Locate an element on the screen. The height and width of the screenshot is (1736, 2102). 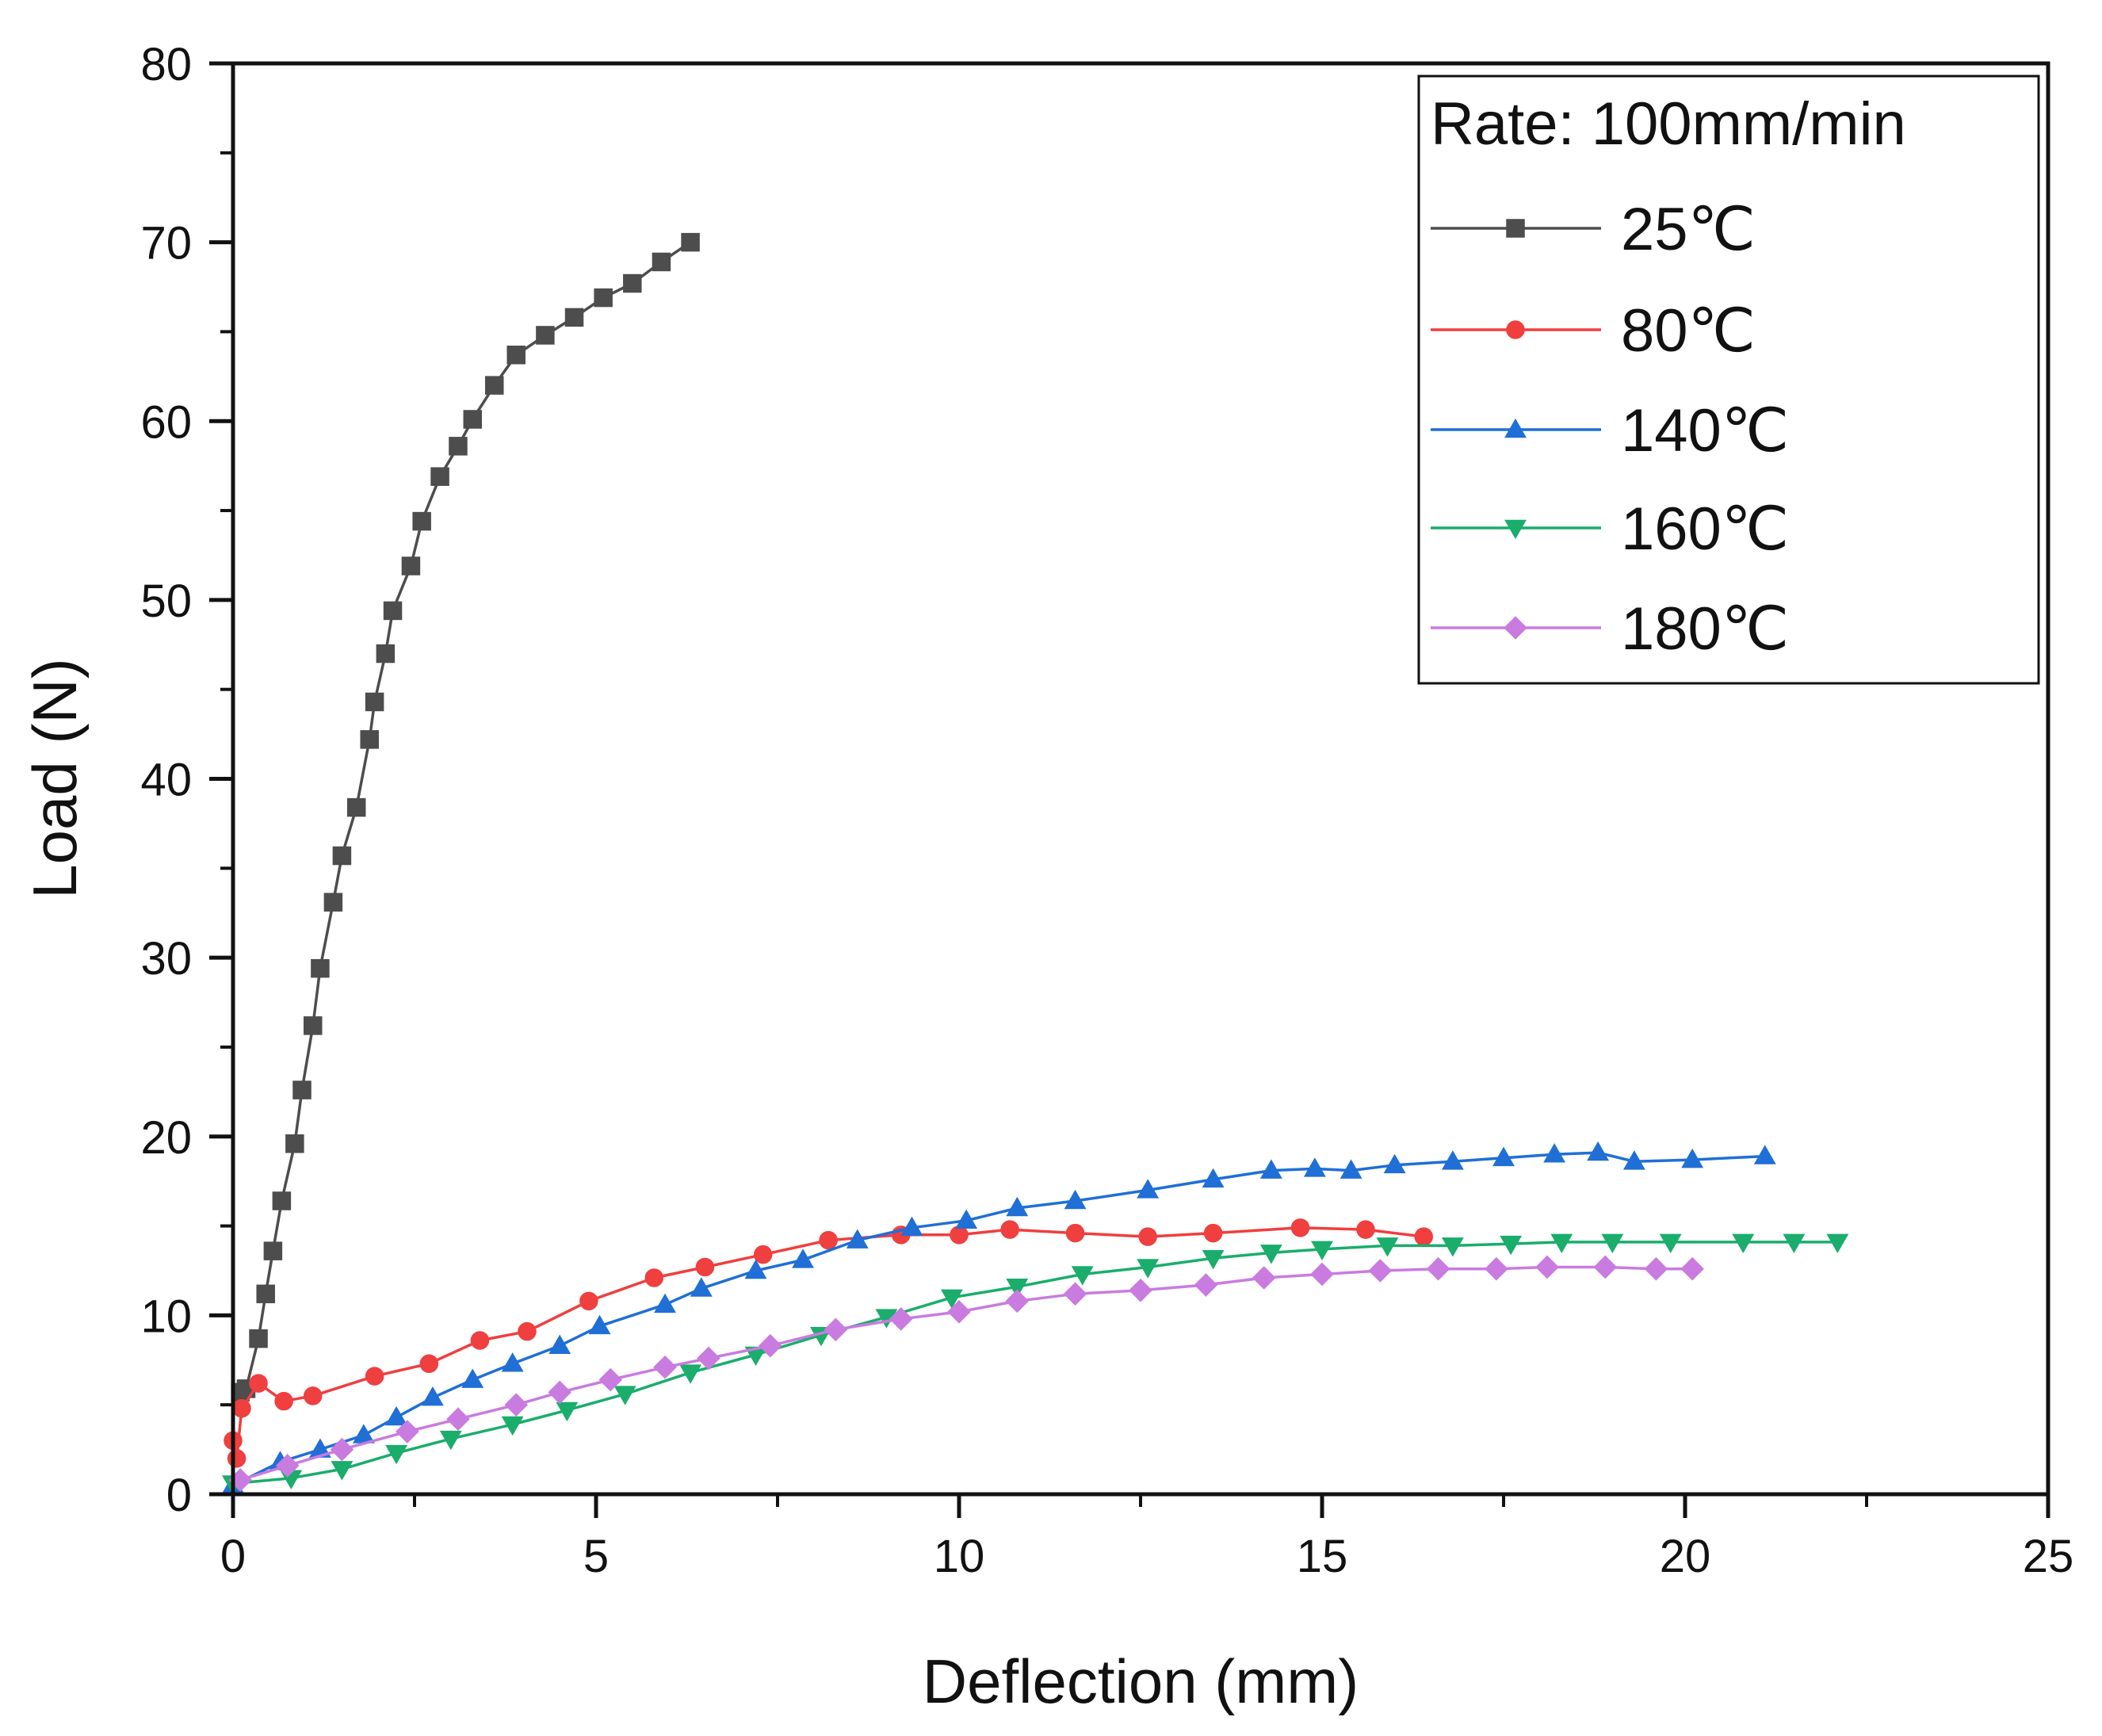
y-tick-label: 20 is located at coordinates (166, 1138).